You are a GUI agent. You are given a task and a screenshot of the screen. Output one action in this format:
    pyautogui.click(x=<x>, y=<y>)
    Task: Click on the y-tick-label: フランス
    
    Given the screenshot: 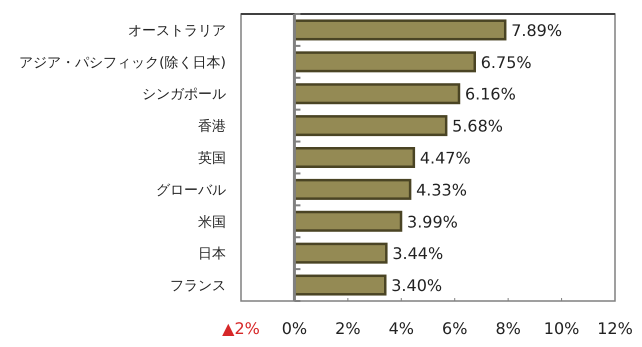 What is the action you would take?
    pyautogui.click(x=198, y=286)
    